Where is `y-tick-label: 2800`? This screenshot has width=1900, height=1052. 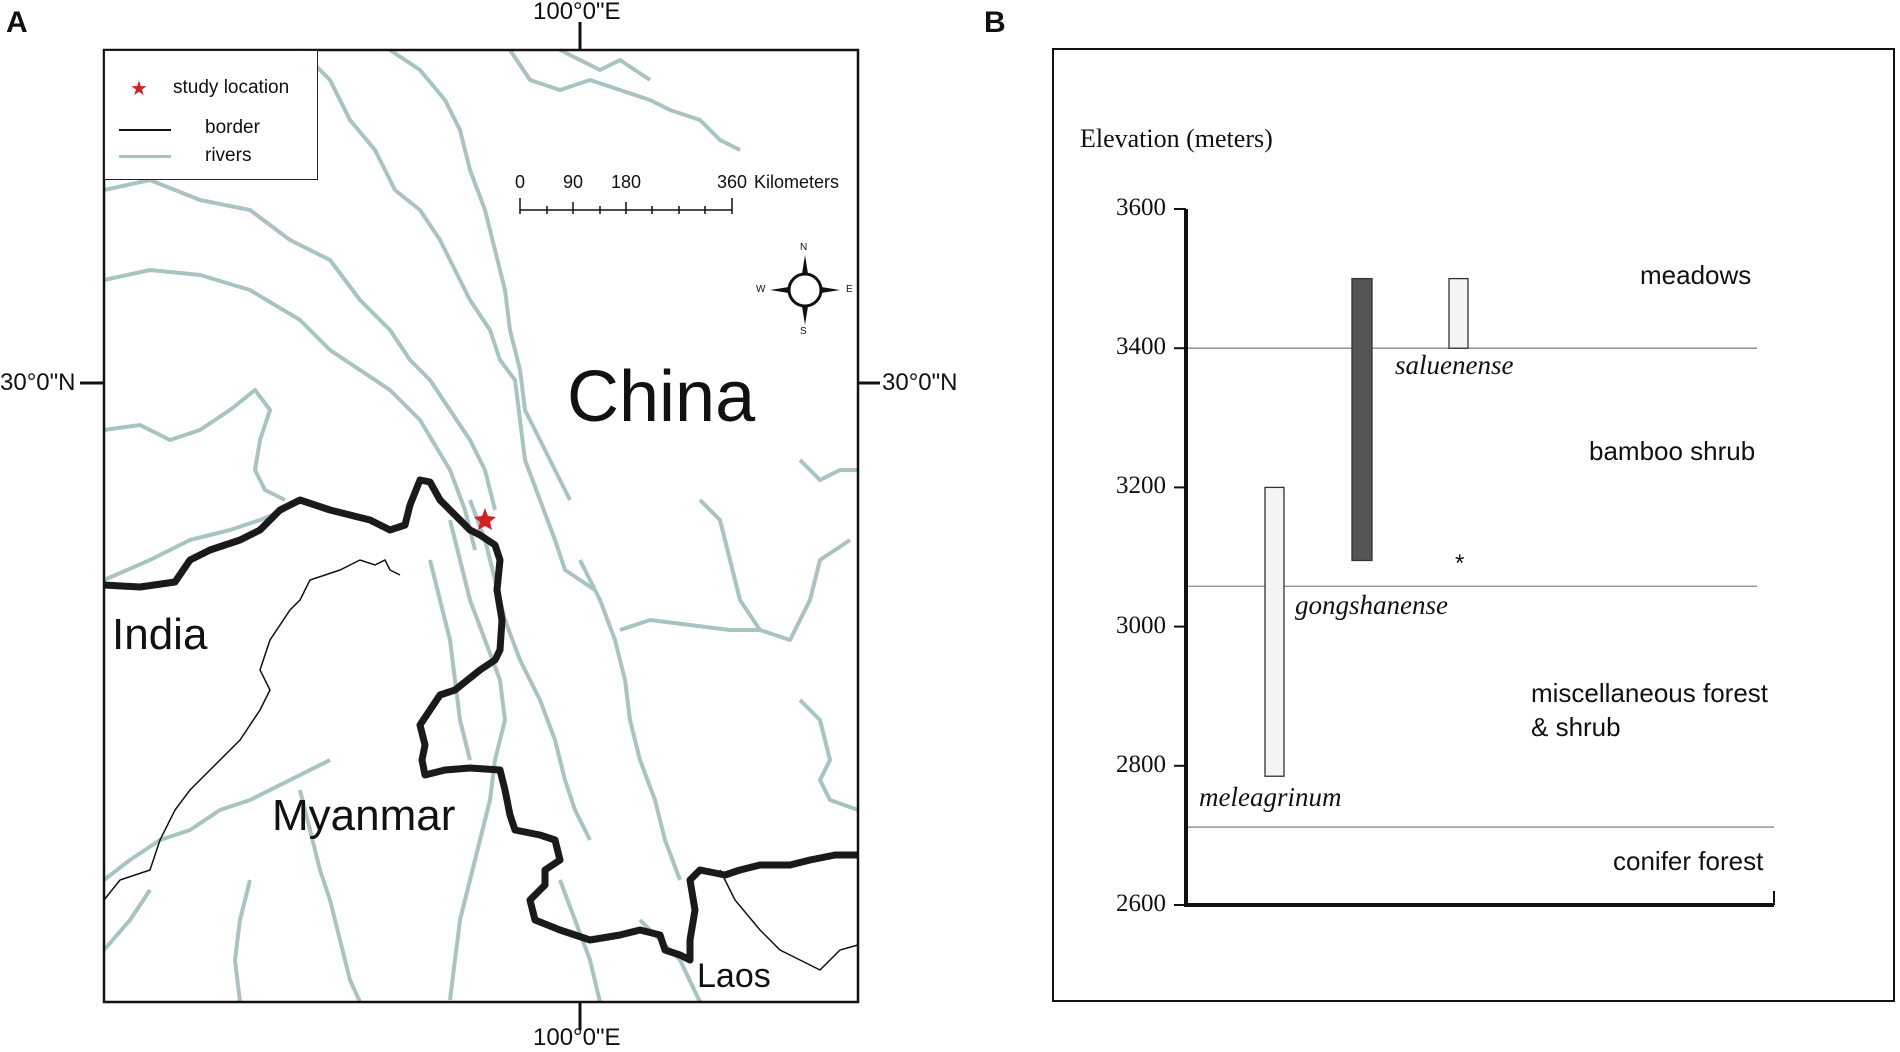
y-tick-label: 2800 is located at coordinates (1141, 764).